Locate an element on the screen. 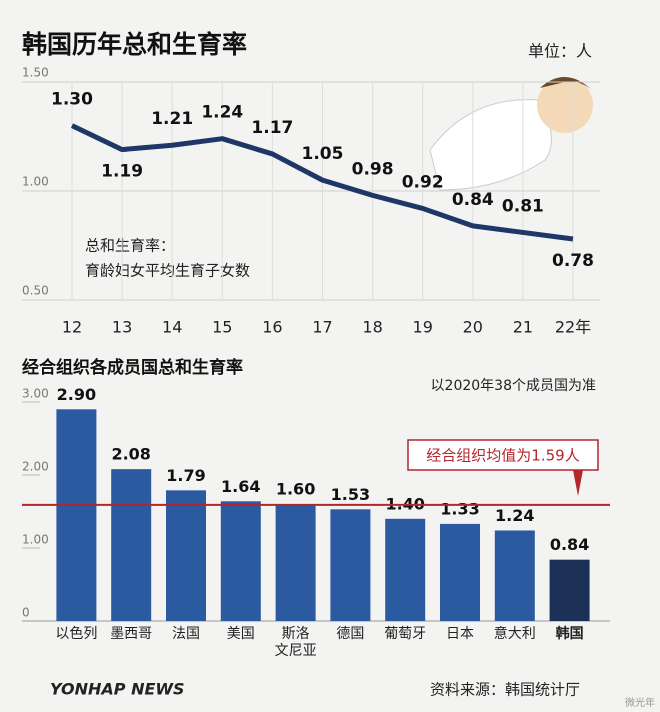  annotation: 经合组织均值为1.59人 is located at coordinates (502, 456).